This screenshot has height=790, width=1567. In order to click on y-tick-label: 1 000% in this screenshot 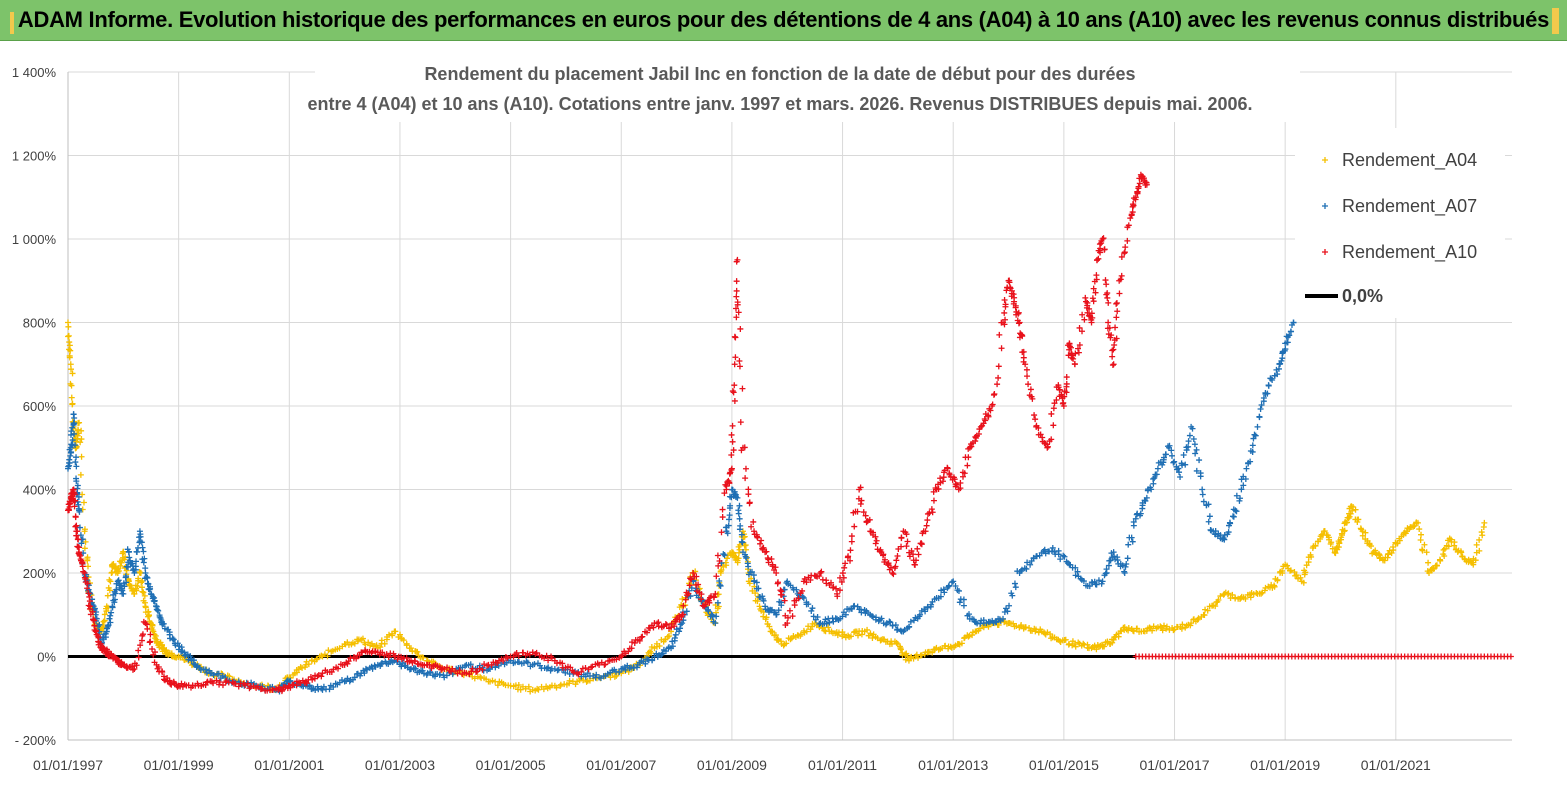, I will do `click(34, 239)`.